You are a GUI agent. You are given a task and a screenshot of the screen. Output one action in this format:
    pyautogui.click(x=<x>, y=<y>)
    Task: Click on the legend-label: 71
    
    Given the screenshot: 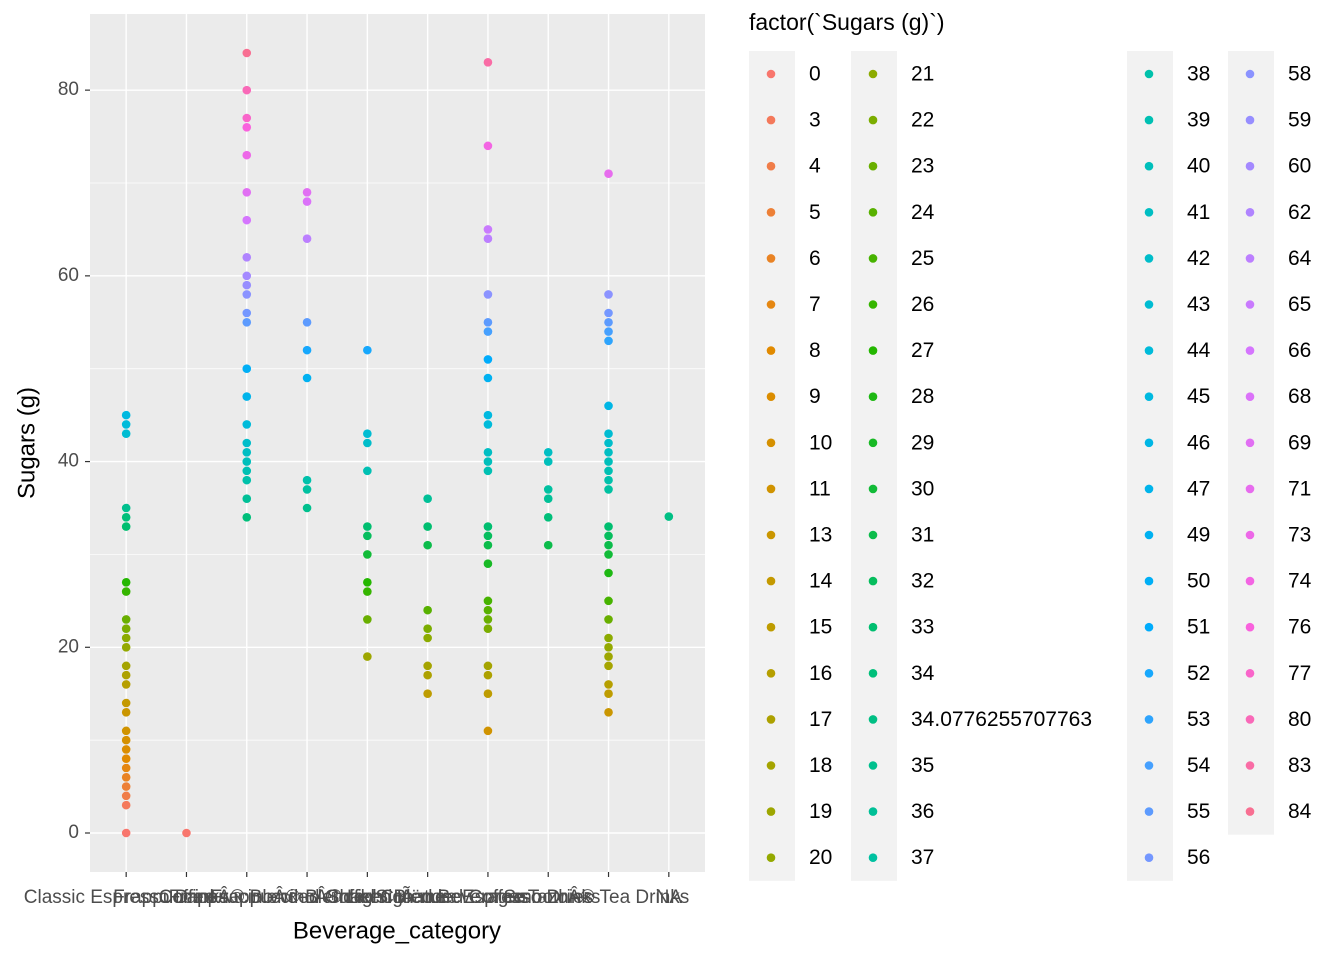 What is the action you would take?
    pyautogui.click(x=1299, y=488)
    